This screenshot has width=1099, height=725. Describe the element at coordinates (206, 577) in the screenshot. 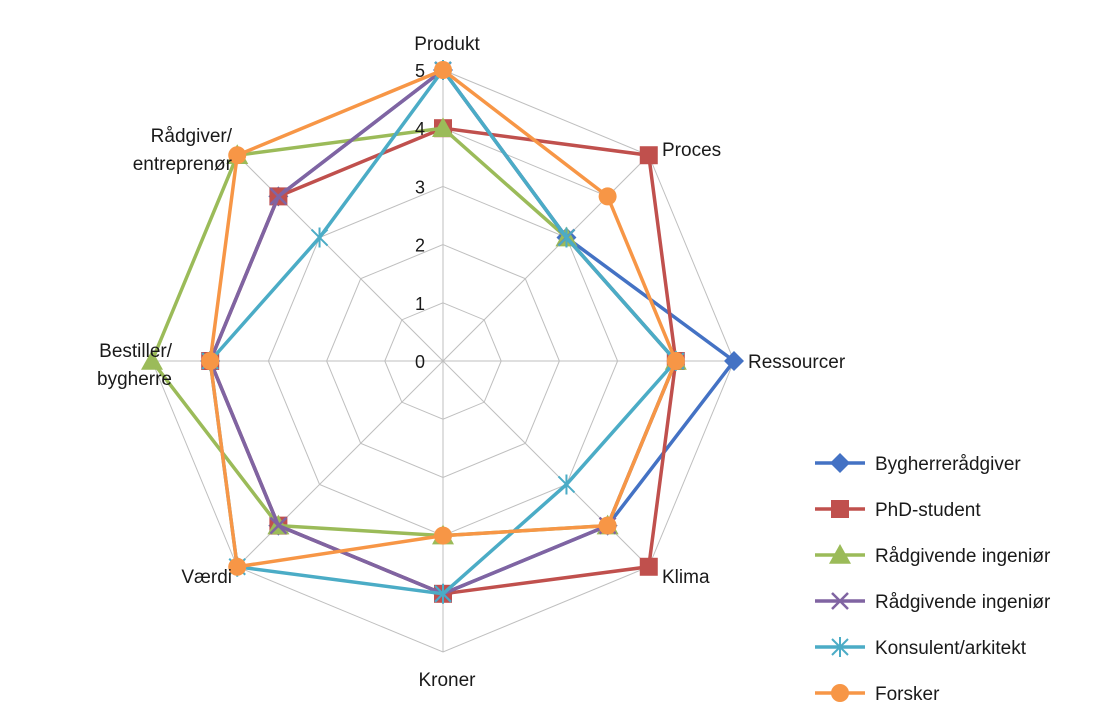

I see `axis-label: Værdi` at that location.